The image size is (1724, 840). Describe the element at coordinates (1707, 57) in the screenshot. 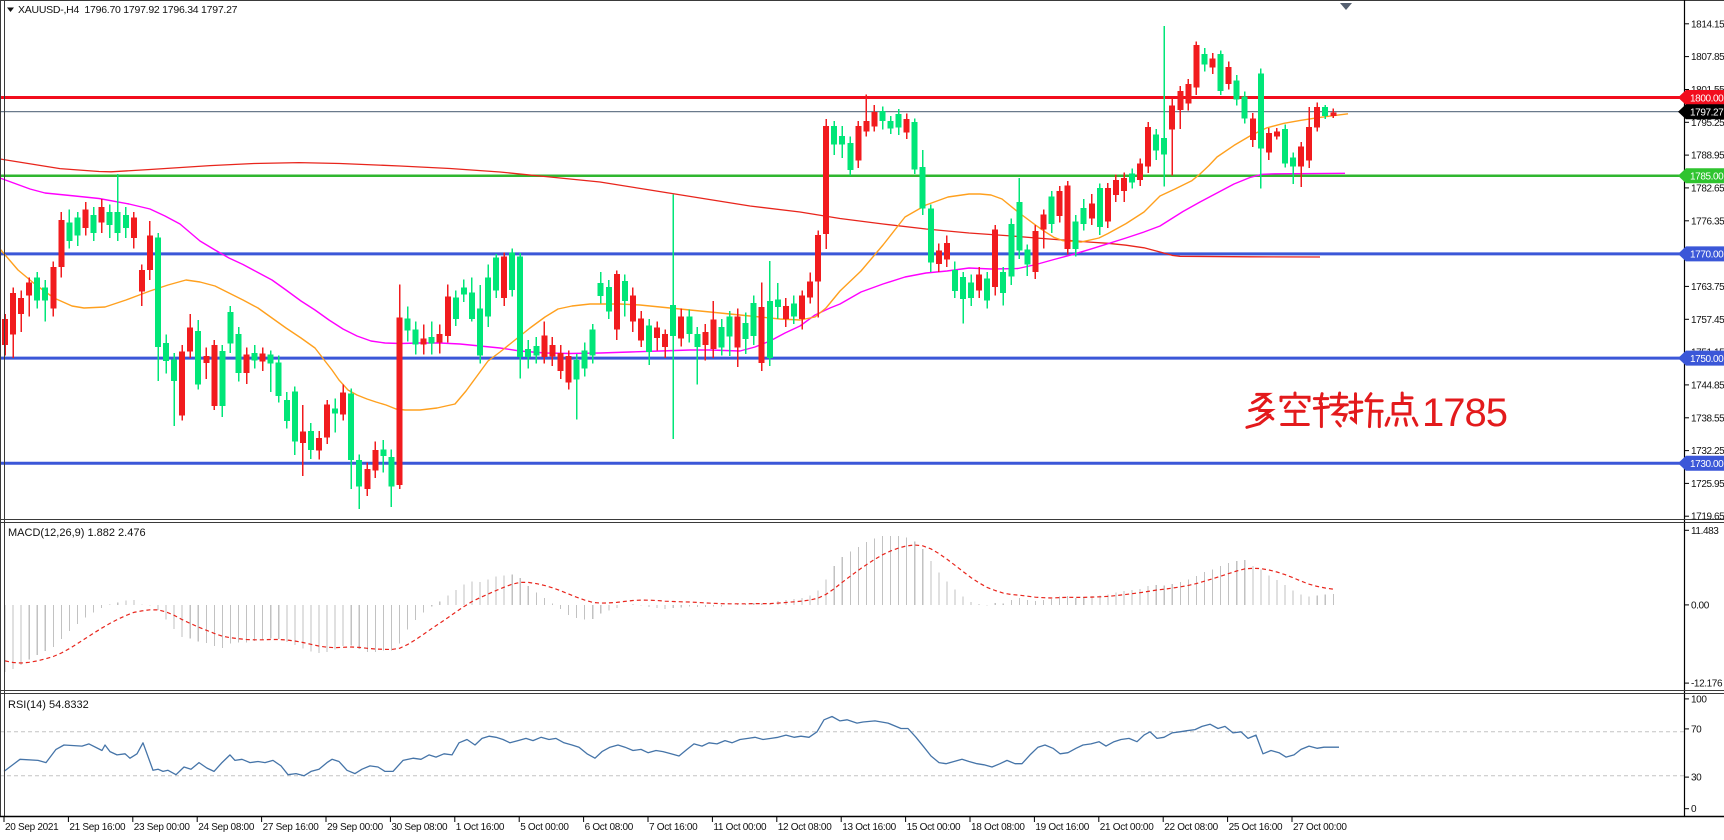

I see `svg-text: 1807.85` at that location.